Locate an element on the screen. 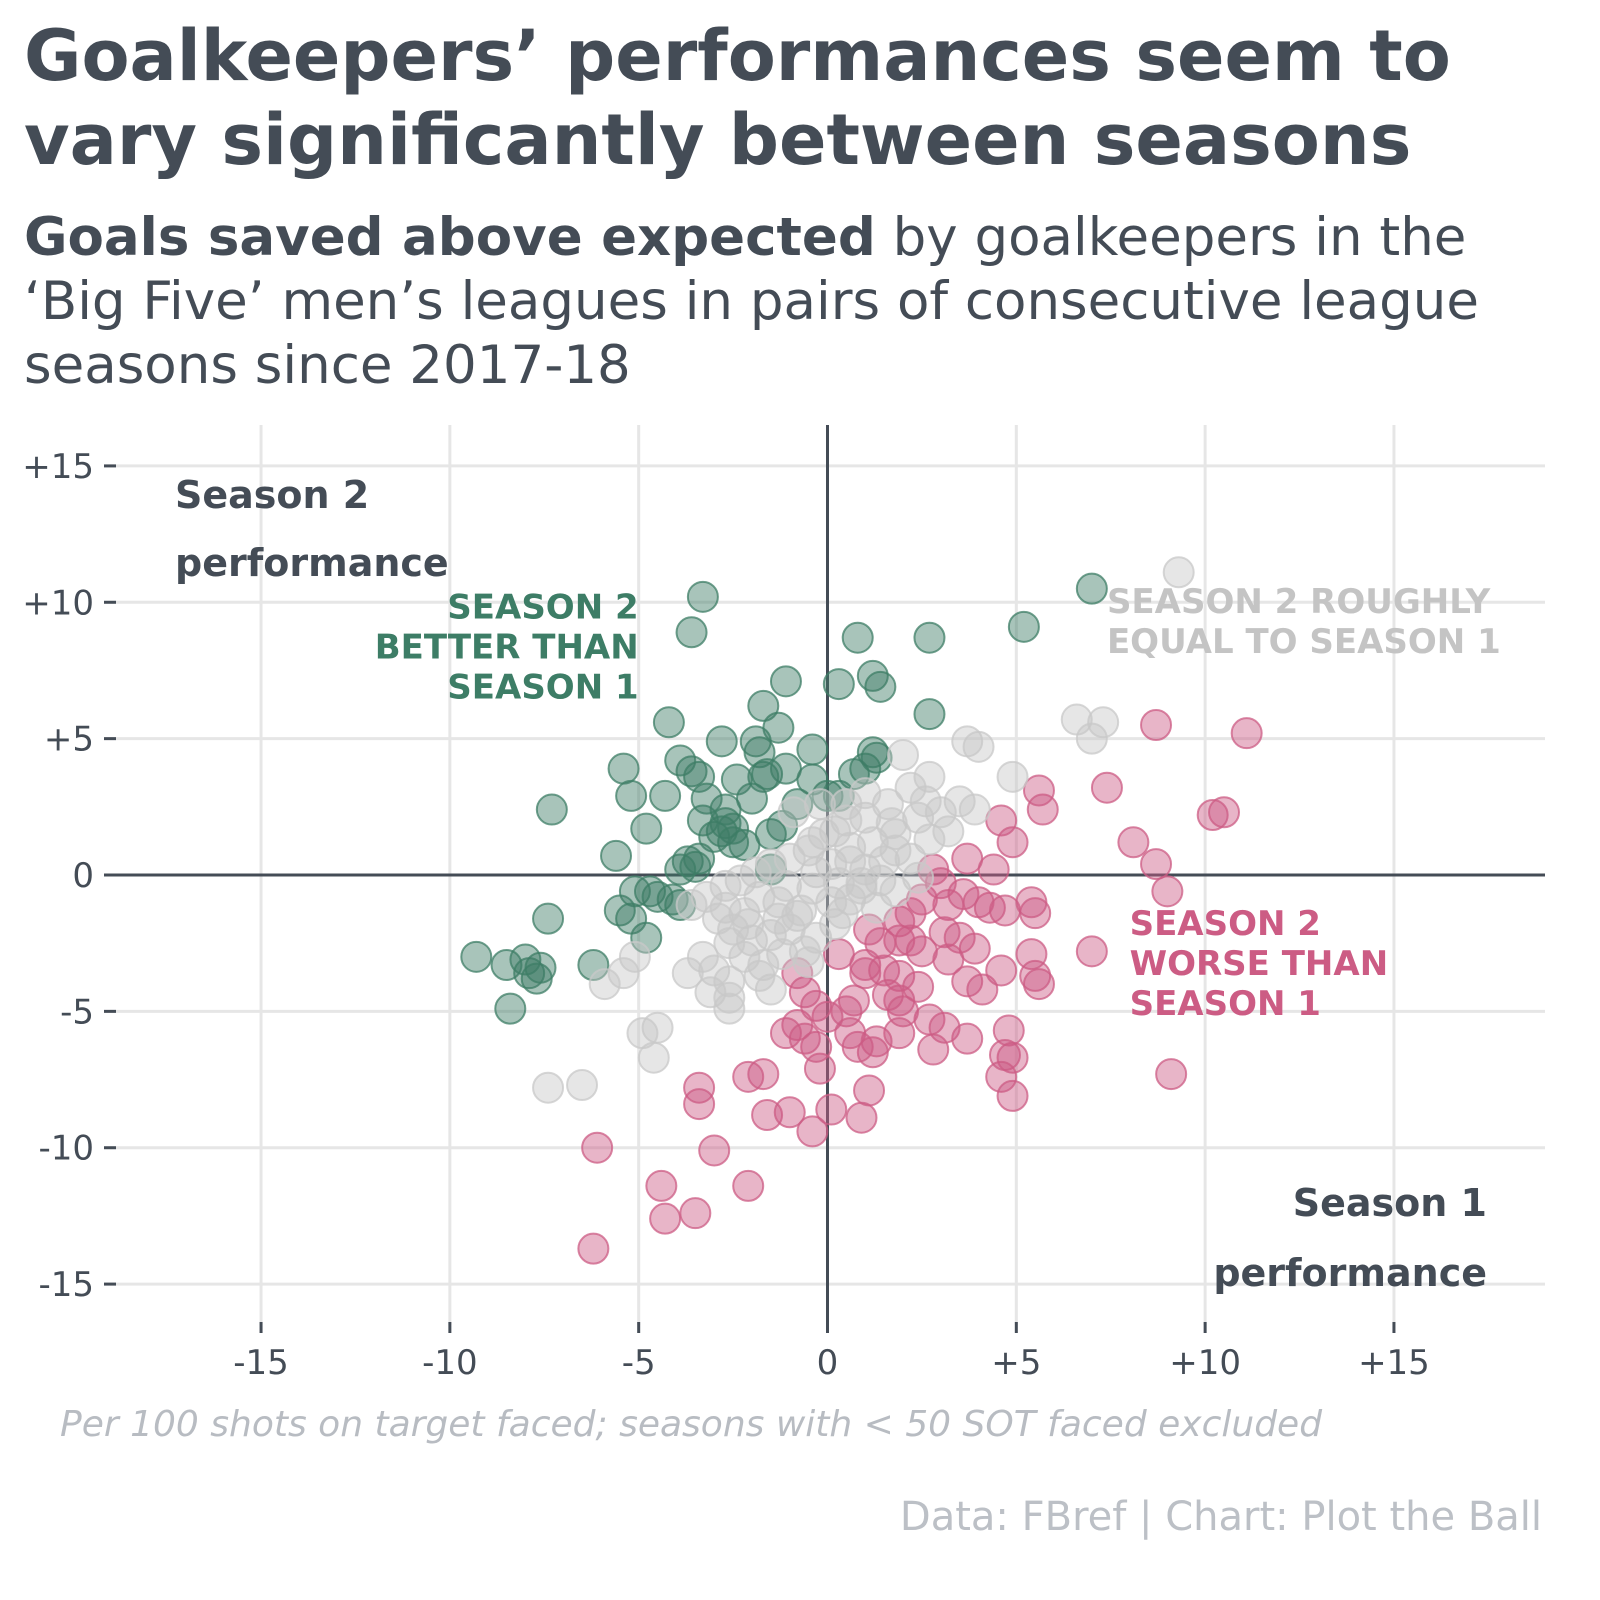 Image resolution: width=1600 pixels, height=1600 pixels. chart-source: Data: FBref | Chart: Plot the Ball is located at coordinates (1220, 1517).